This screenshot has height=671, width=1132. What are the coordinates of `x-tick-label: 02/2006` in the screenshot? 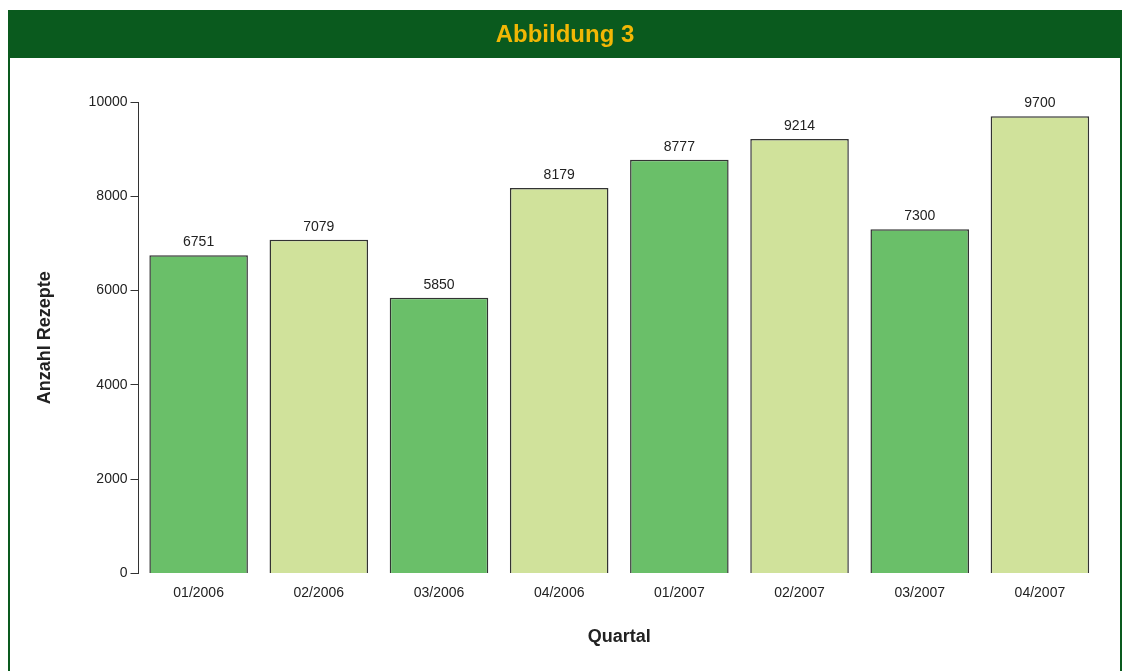 It's located at (319, 591).